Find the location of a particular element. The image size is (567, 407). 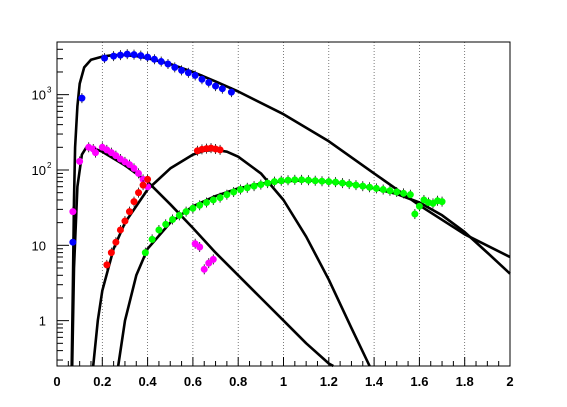

x-tick-label: 1.6 is located at coordinates (419, 381).